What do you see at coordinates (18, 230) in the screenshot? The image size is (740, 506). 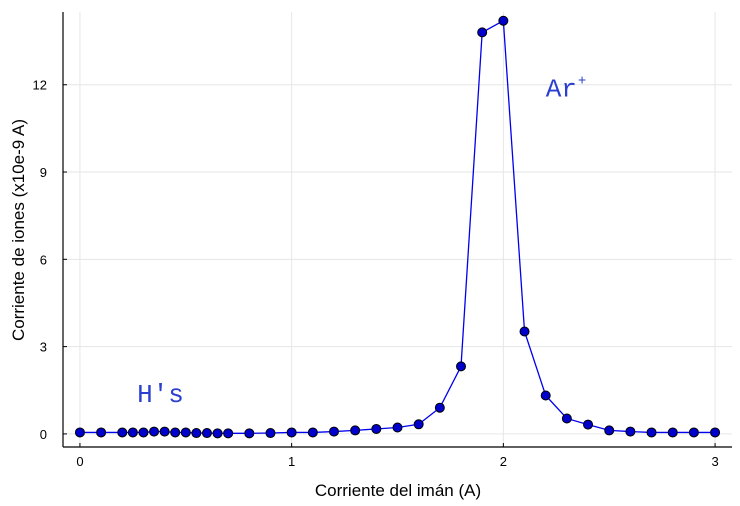 I see `y-axis-label: Corriente de iones (x10e-9 A)` at bounding box center [18, 230].